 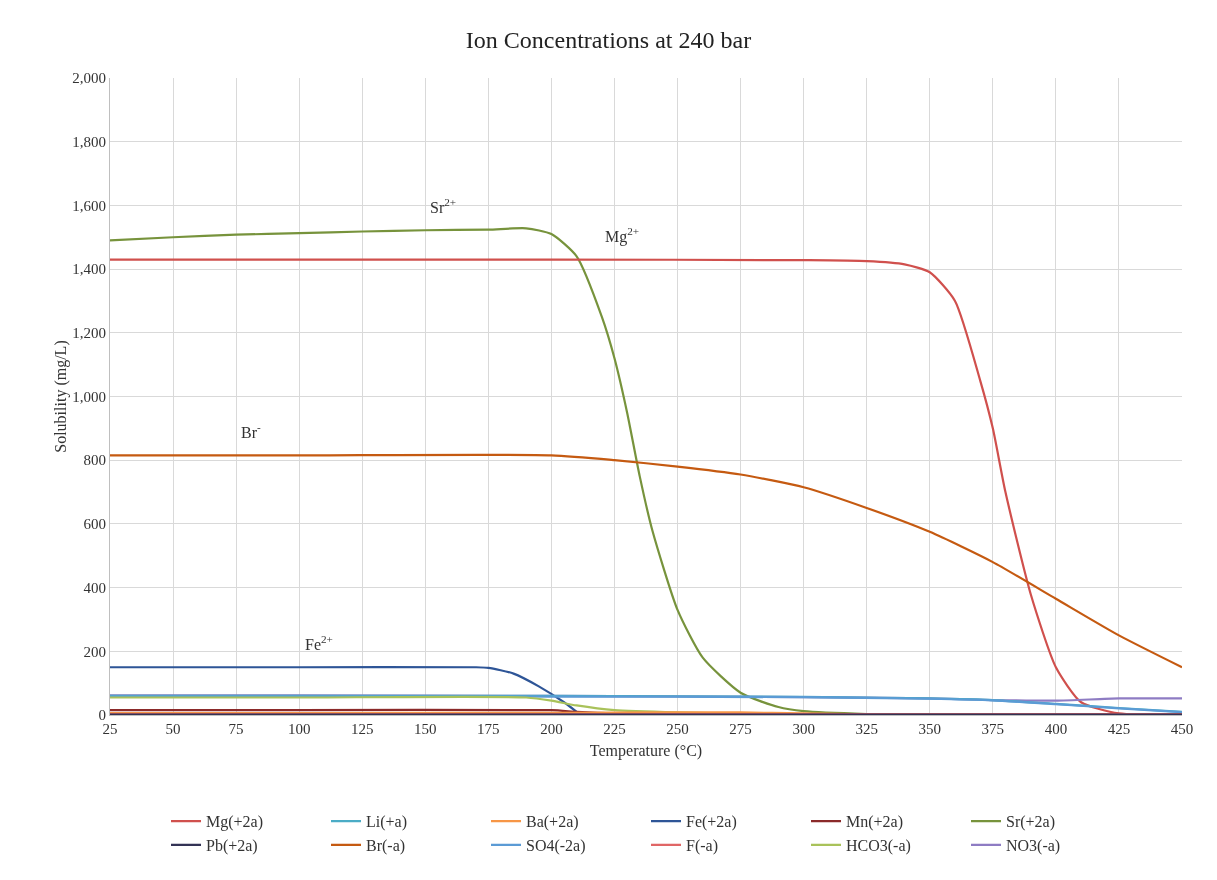 What do you see at coordinates (1119, 729) in the screenshot?
I see `x-tick-label: 425` at bounding box center [1119, 729].